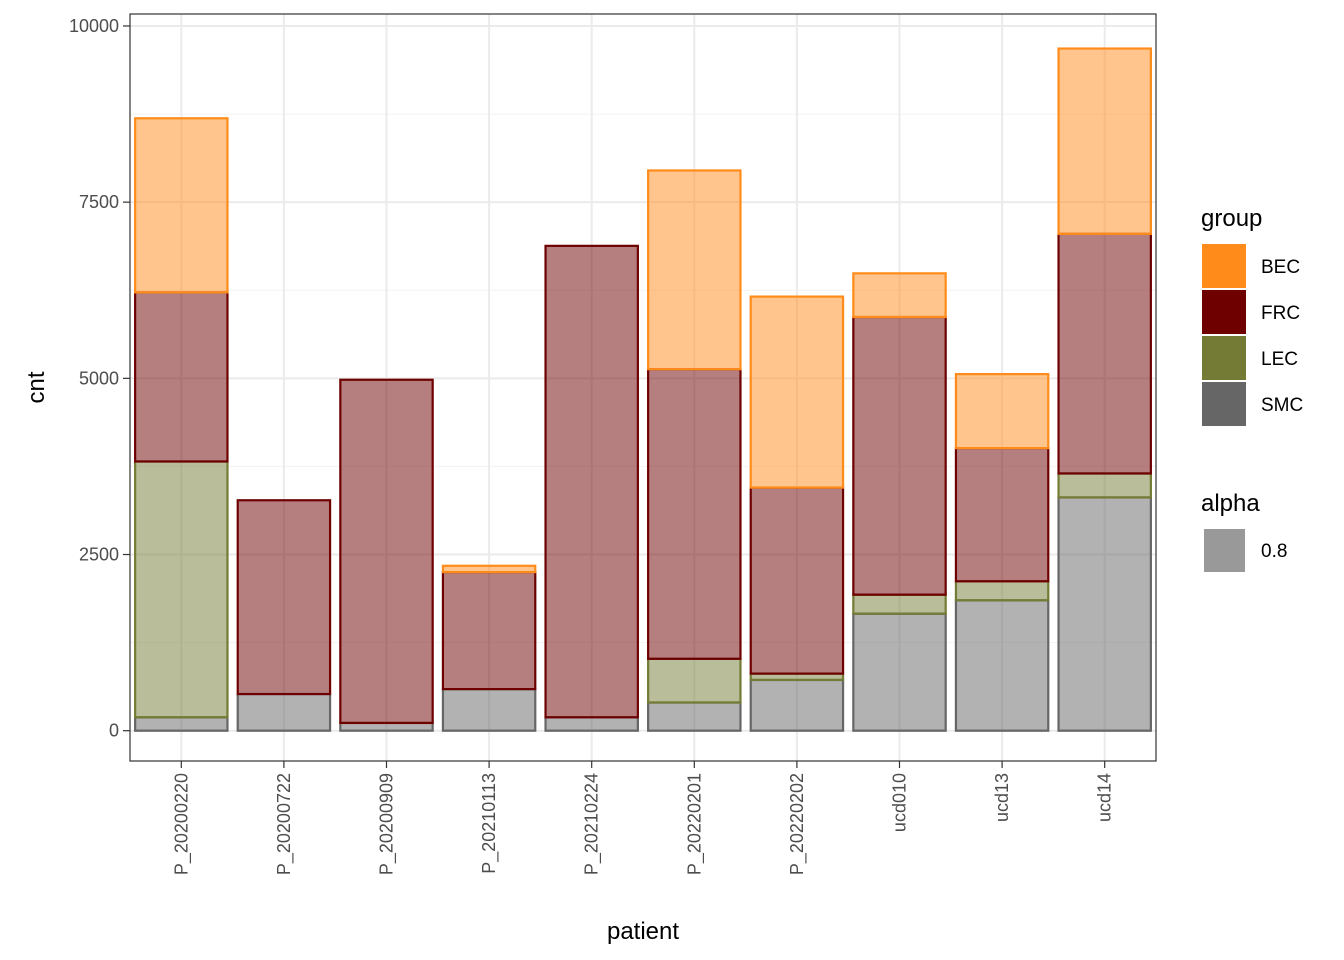 Image resolution: width=1344 pixels, height=960 pixels. Describe the element at coordinates (94, 26) in the screenshot. I see `y-tick-label: 10000` at that location.